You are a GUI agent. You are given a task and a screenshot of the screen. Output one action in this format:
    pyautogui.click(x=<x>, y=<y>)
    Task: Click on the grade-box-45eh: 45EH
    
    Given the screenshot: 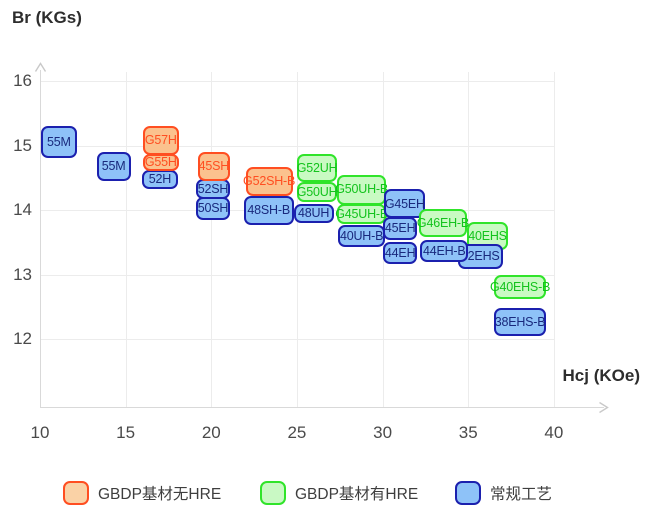 What is the action you would take?
    pyautogui.click(x=400, y=229)
    